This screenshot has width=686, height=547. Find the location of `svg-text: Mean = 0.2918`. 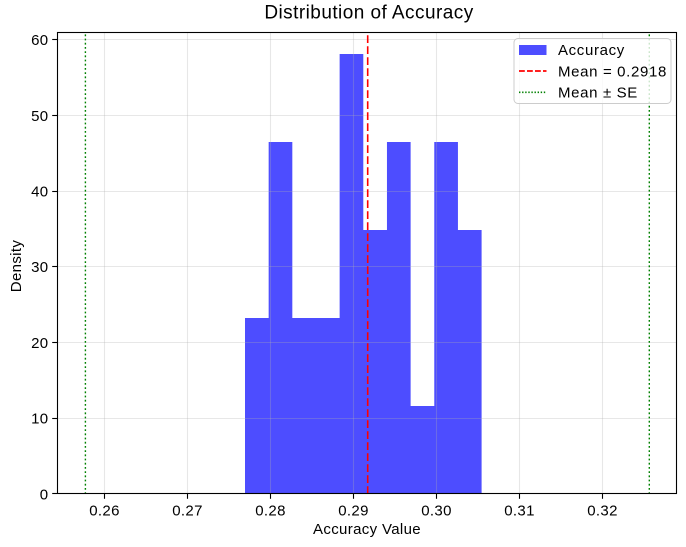

svg-text: Mean = 0.2918 is located at coordinates (612, 71).